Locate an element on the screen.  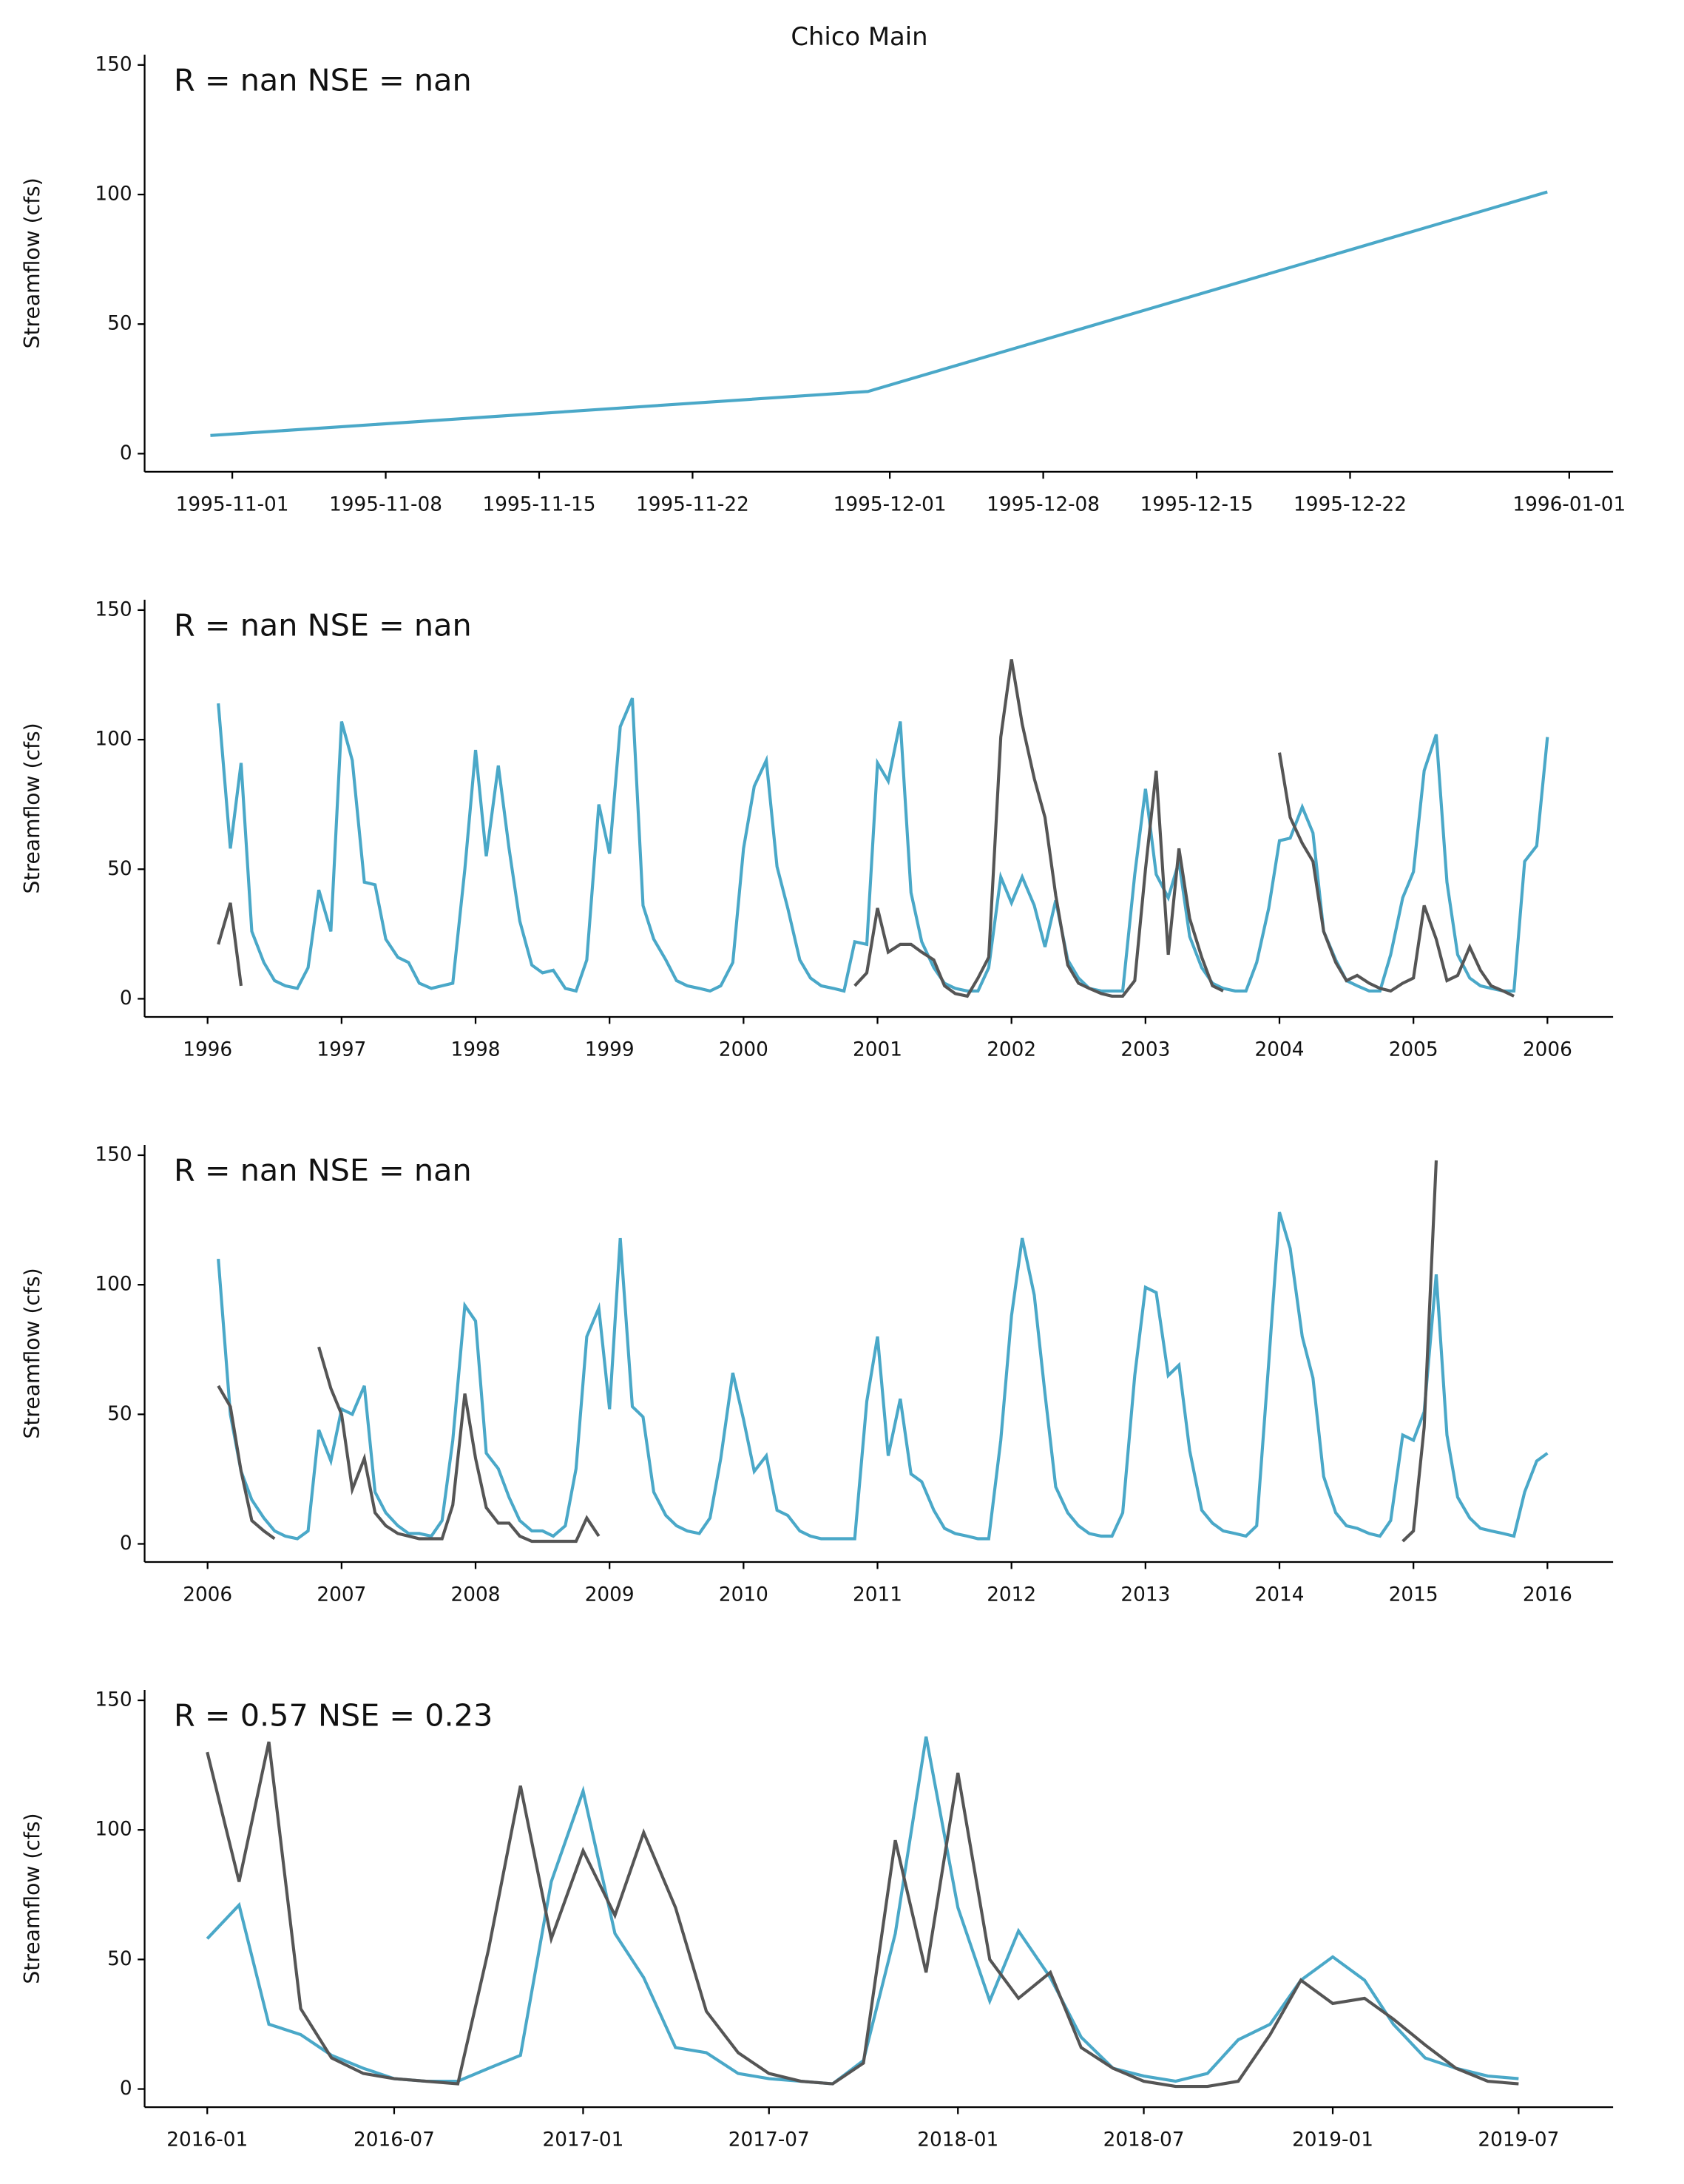
x-tick-label: 2012 is located at coordinates (1011, 1595).